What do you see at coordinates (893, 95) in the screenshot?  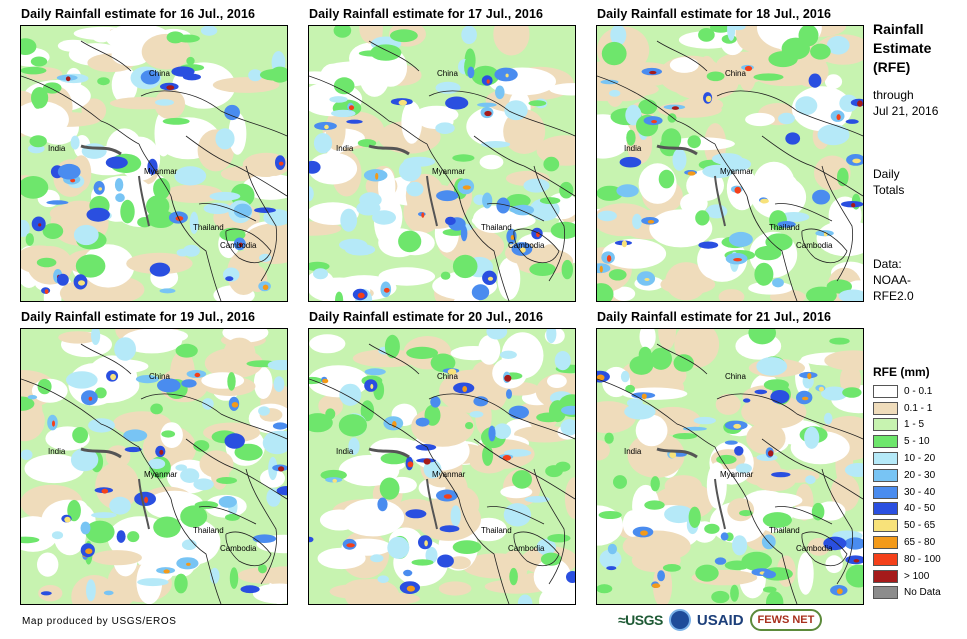 I see `through-label: through` at bounding box center [893, 95].